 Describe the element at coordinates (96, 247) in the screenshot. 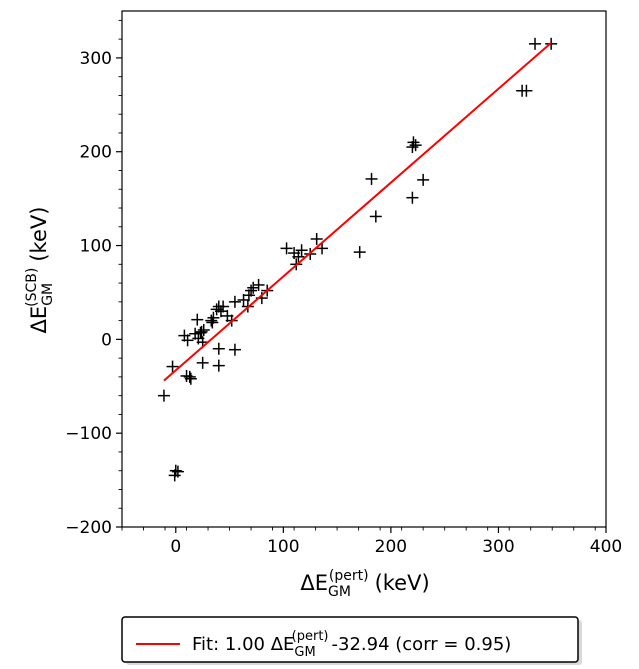

I see `y-tick-label: 100` at that location.